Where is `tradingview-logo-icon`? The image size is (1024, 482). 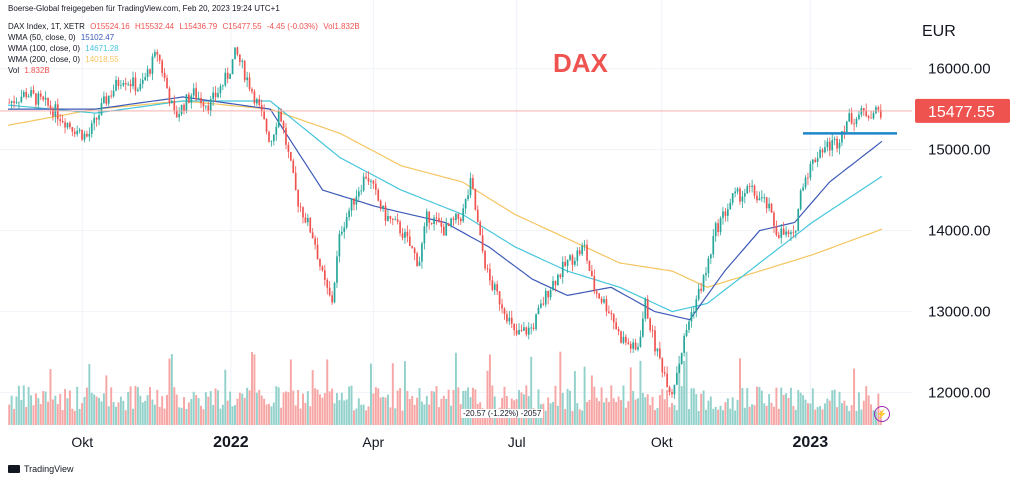
tradingview-logo-icon is located at coordinates (14, 469).